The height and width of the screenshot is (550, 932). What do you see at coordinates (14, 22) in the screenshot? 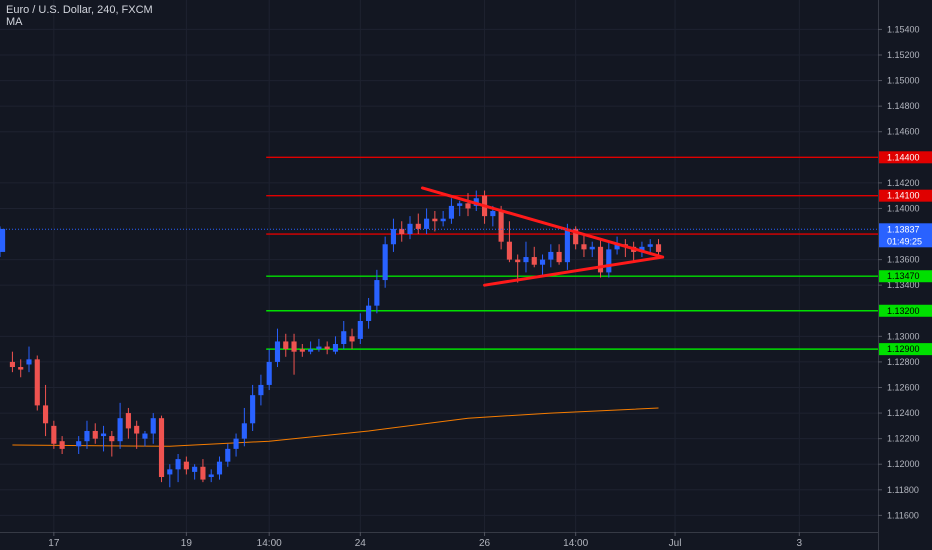
I see `indicator-label: MA` at bounding box center [14, 22].